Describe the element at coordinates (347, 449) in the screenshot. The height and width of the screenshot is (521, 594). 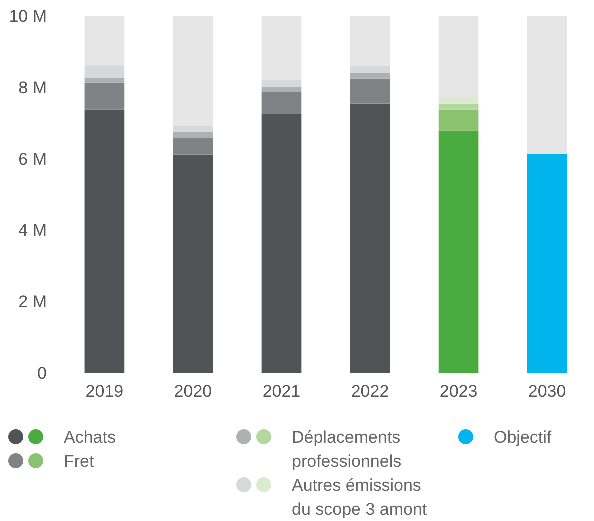
I see `legend-label: Déplacements professionnels` at that location.